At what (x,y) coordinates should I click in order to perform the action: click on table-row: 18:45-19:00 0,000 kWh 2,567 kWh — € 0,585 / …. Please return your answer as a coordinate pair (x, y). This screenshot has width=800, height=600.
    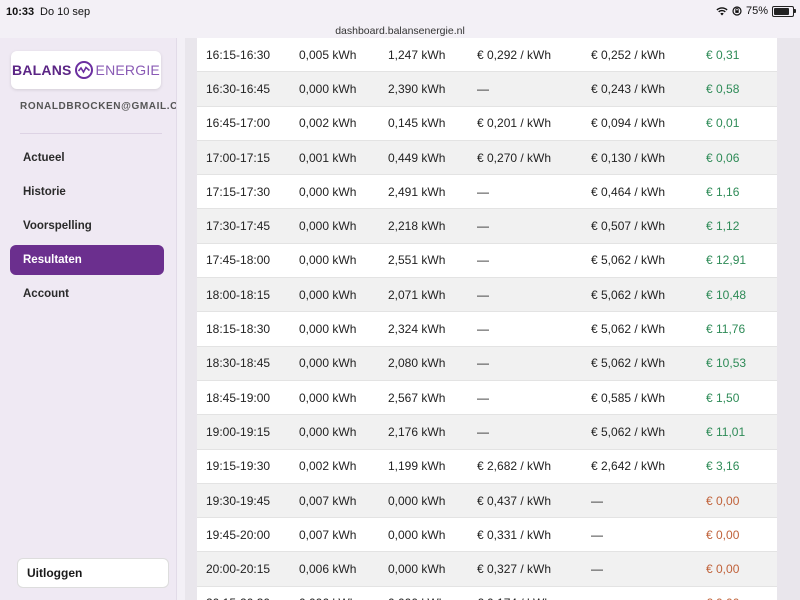
    Looking at the image, I should click on (487, 398).